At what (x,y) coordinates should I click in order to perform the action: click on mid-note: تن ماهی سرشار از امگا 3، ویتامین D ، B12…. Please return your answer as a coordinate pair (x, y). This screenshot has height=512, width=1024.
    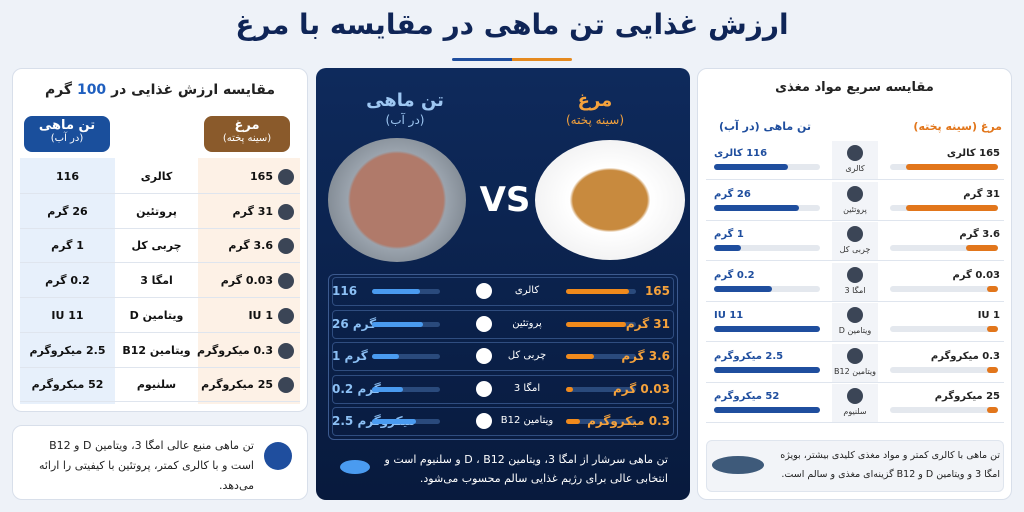
    Looking at the image, I should click on (526, 469).